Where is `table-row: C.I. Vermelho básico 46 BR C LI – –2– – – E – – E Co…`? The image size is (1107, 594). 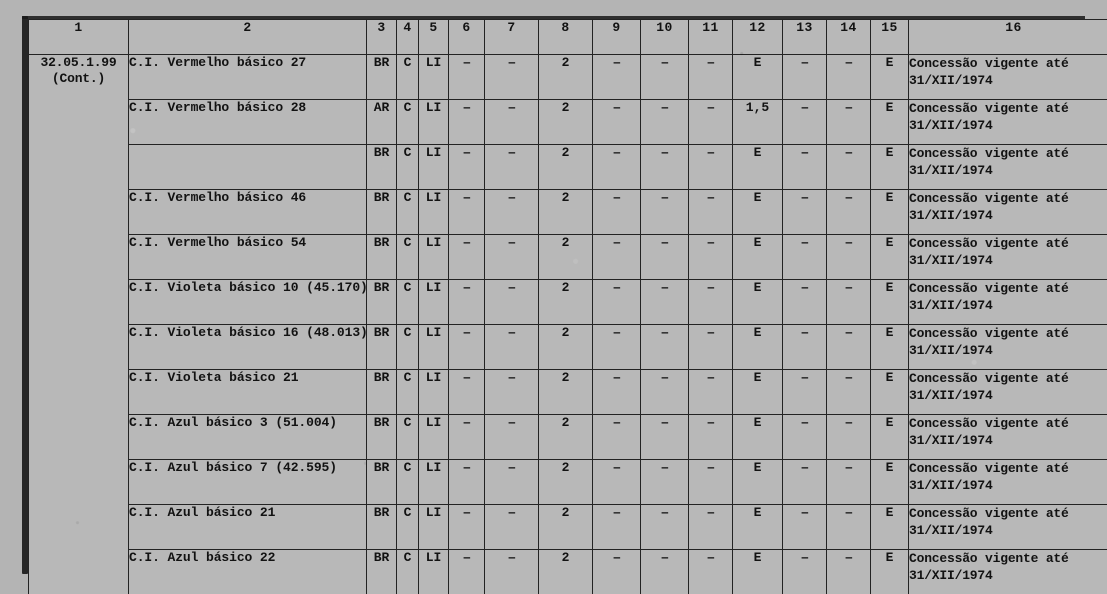 table-row: C.I. Vermelho básico 46 BR C LI – –2– – – E – – E Co… is located at coordinates (568, 212).